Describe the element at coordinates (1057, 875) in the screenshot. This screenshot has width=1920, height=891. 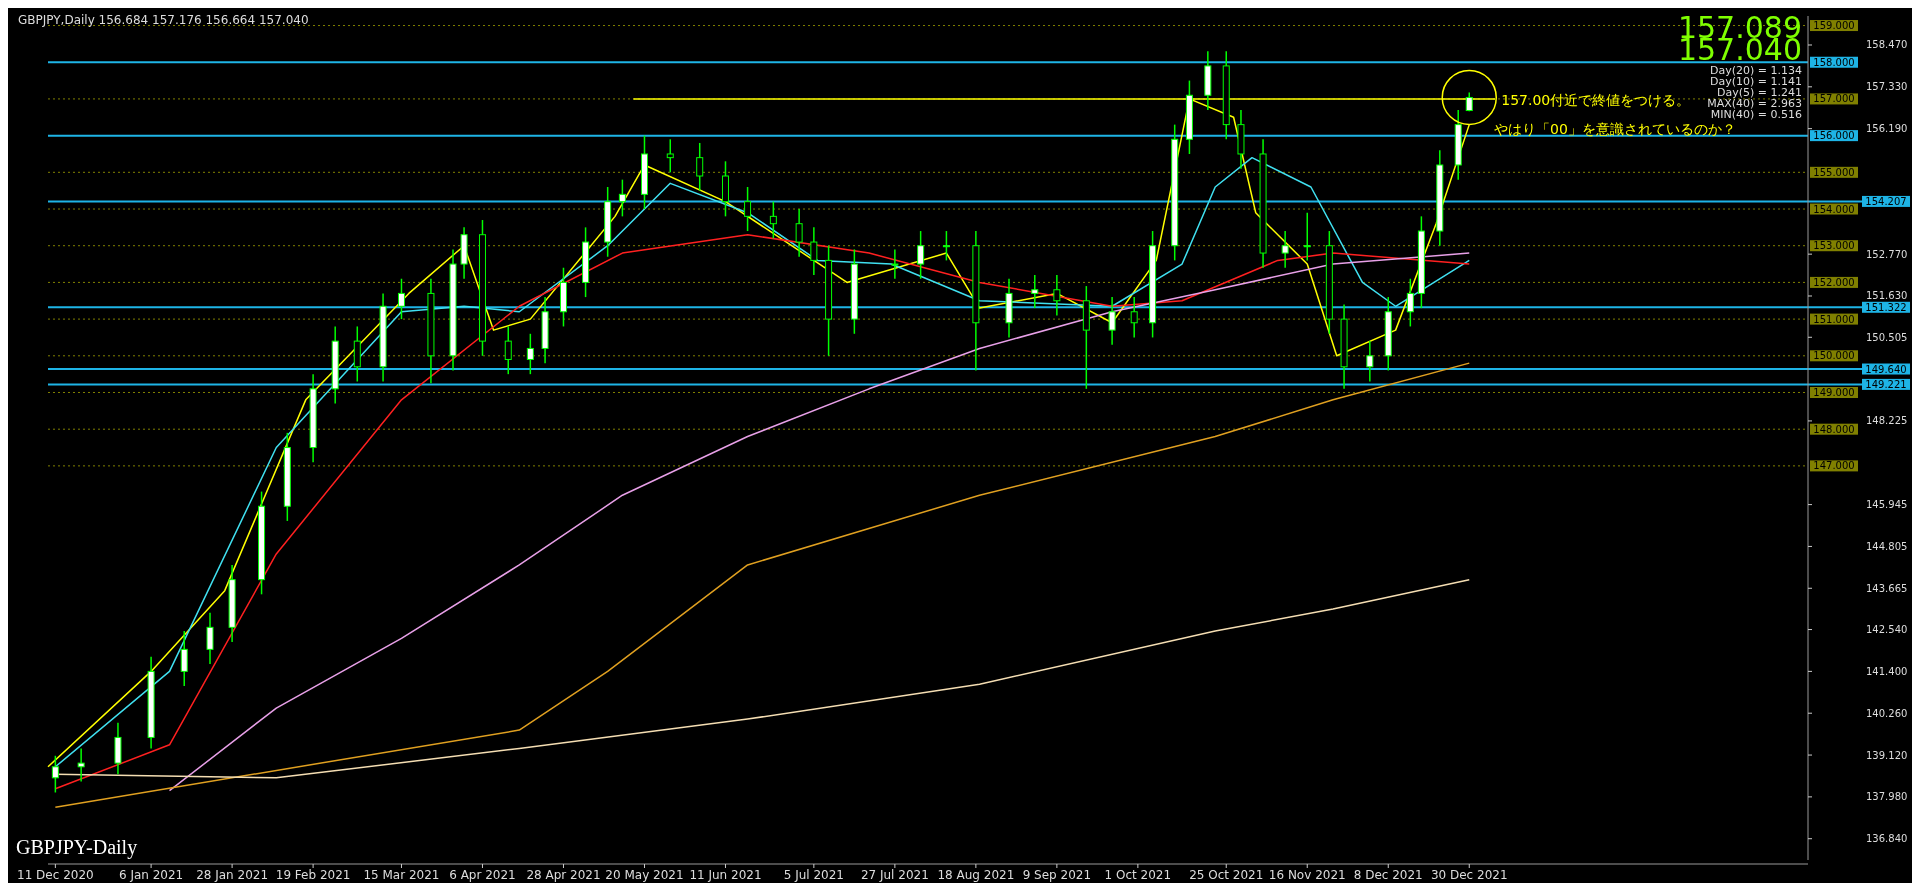
I see `x-tick-label: 9 Sep 2021` at that location.